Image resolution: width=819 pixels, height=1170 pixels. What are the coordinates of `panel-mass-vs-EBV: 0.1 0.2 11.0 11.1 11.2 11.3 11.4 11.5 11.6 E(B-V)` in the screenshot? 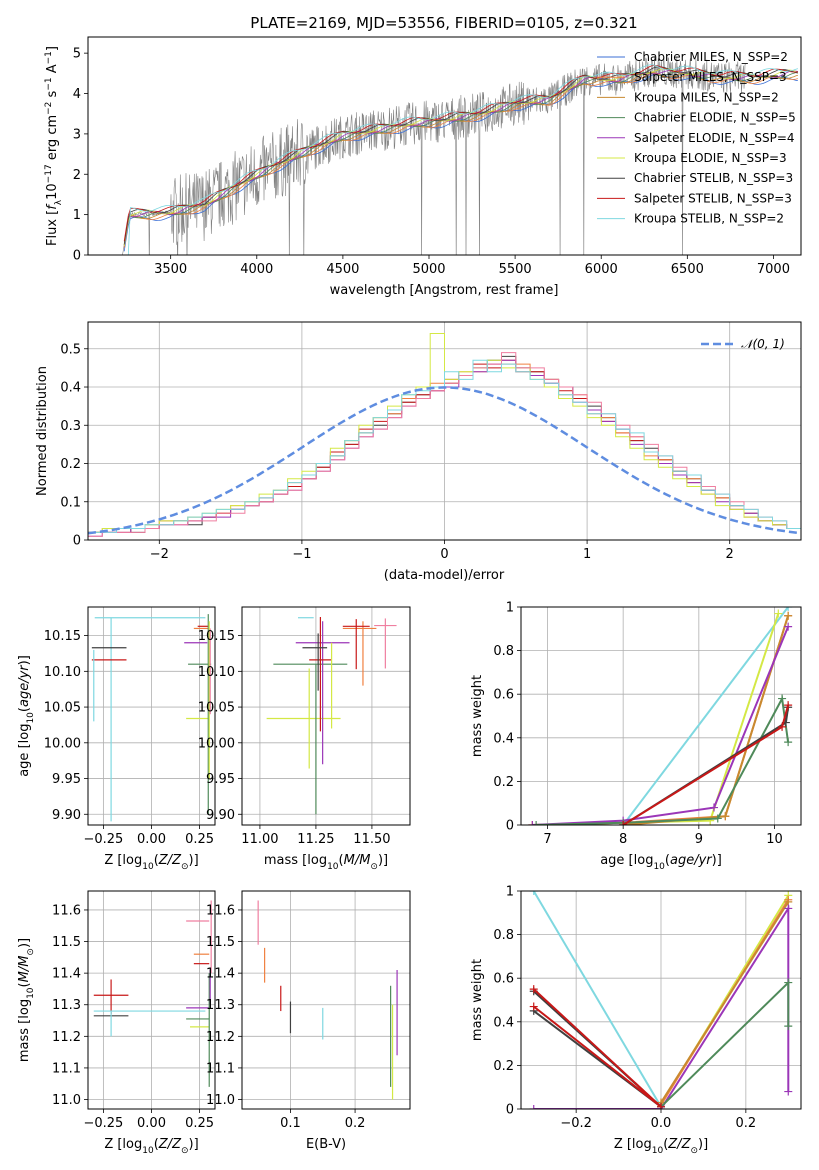 It's located at (308, 1021).